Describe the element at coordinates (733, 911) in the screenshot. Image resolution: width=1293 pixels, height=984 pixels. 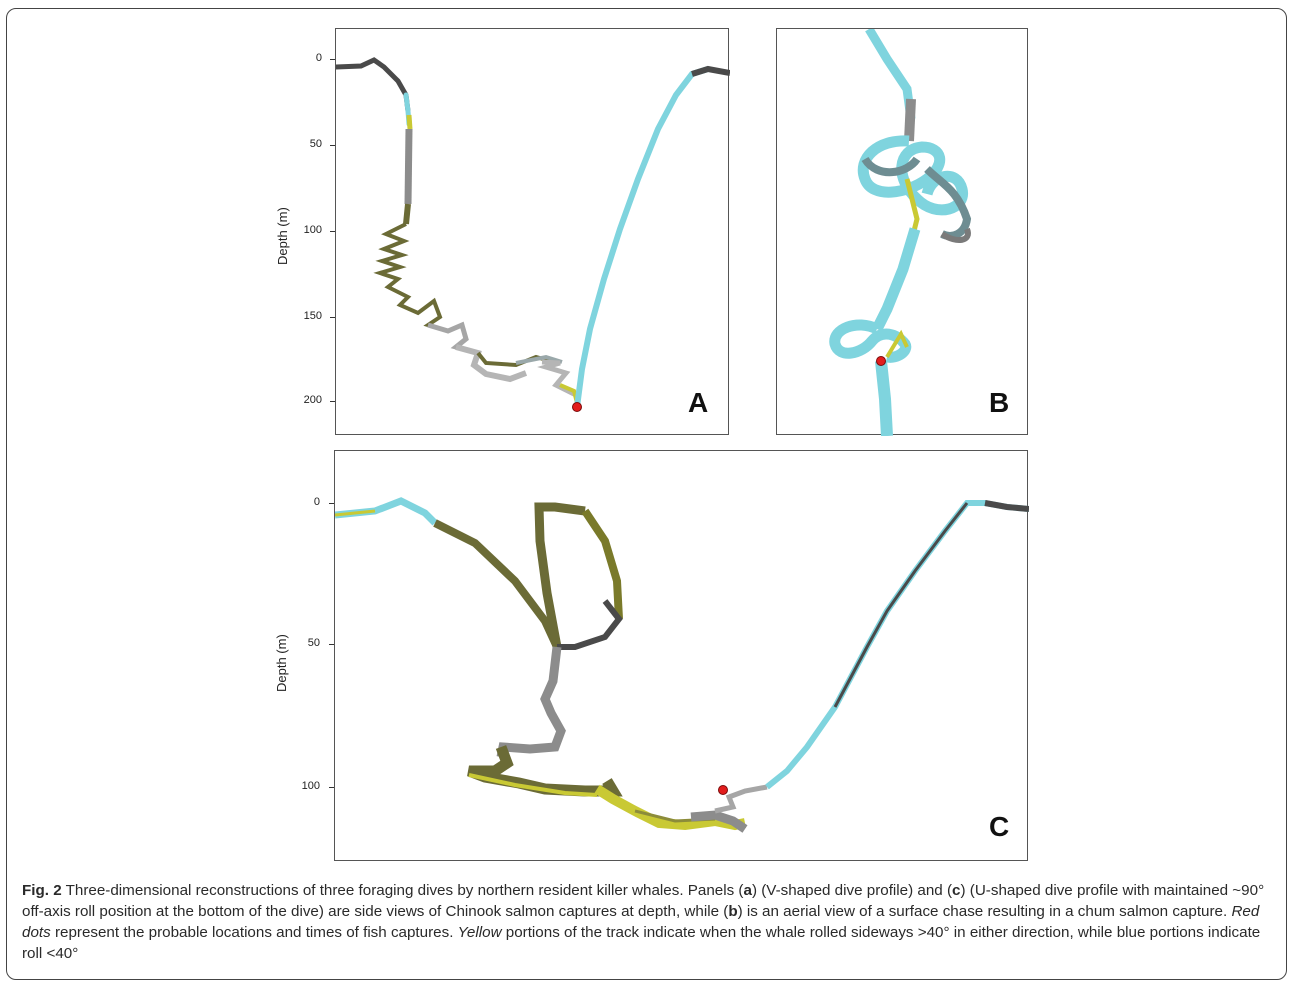
I see `caption-ref-b: b` at that location.